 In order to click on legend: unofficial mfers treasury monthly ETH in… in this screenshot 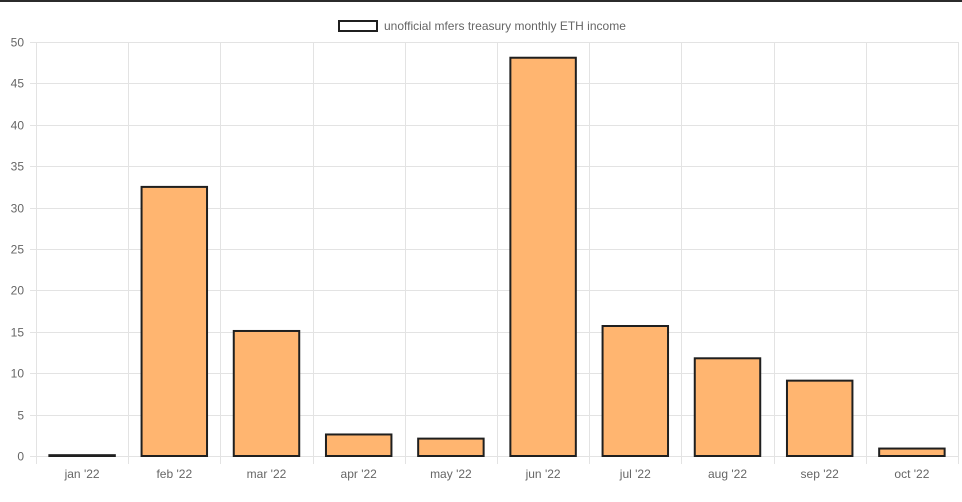, I will do `click(482, 26)`.